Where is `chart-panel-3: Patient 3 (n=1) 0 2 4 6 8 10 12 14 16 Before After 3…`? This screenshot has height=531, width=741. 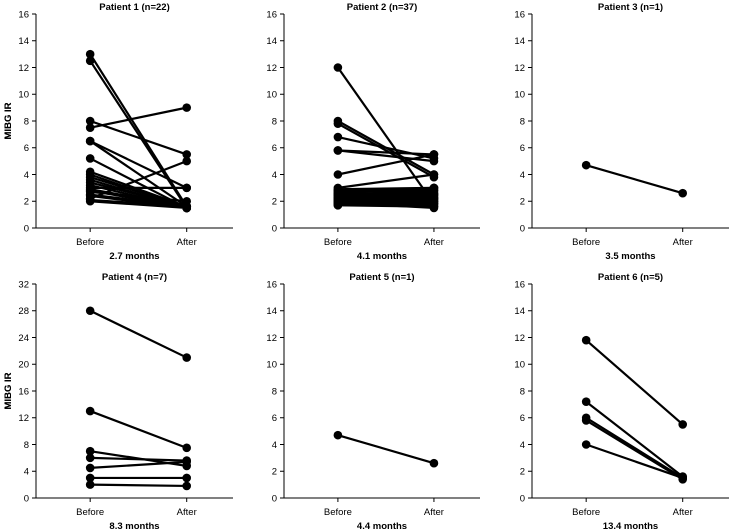 chart-panel-3: Patient 3 (n=1) 0 2 4 6 8 10 12 14 16 Before After 3… is located at coordinates (621, 132).